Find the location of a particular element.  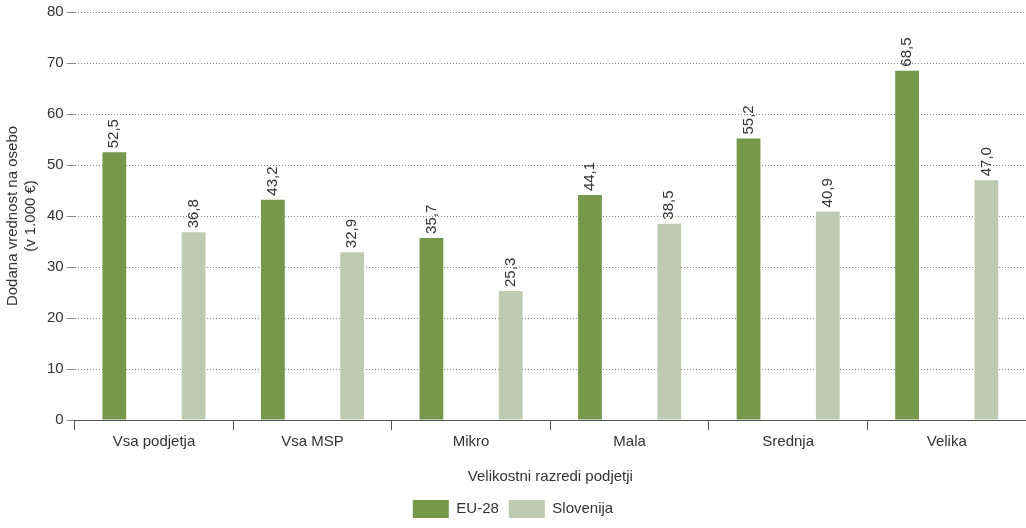

y-tick-label: 20 is located at coordinates (55, 317).